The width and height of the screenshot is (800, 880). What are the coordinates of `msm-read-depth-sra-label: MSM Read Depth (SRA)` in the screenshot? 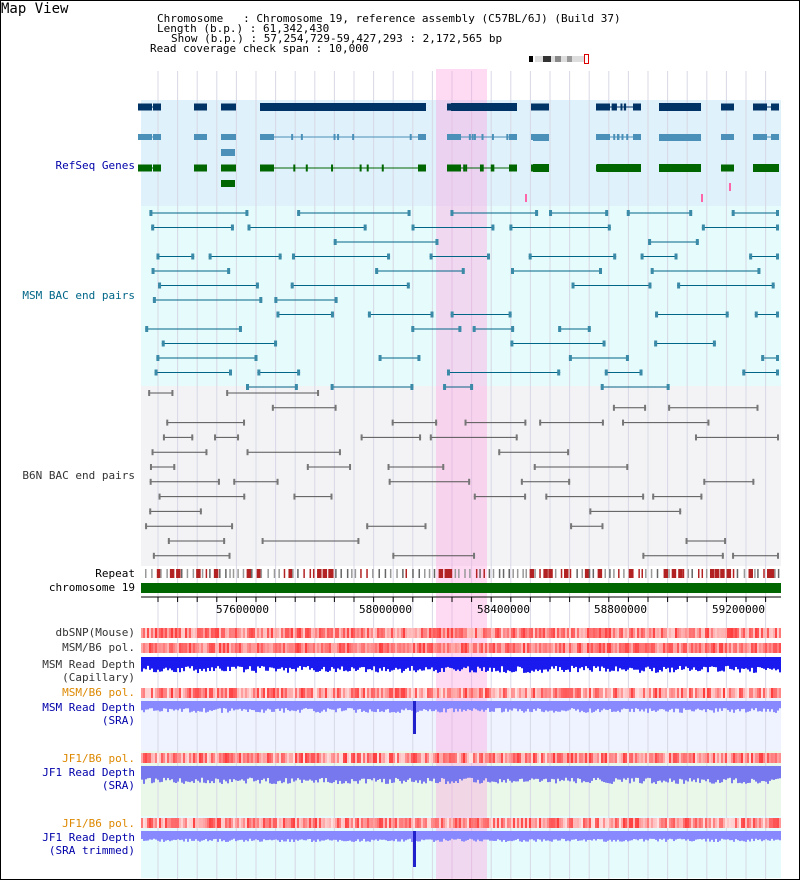 It's located at (88, 714).